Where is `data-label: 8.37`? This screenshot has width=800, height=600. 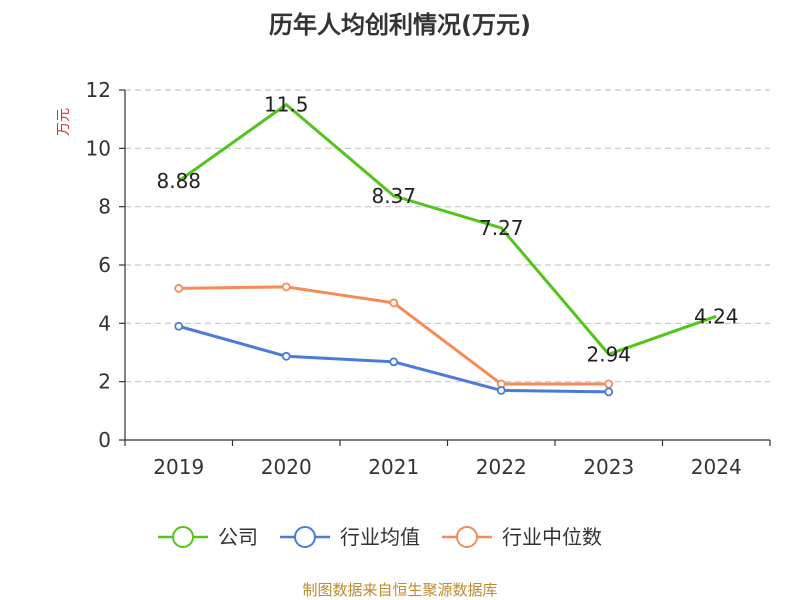
data-label: 8.37 is located at coordinates (393, 196).